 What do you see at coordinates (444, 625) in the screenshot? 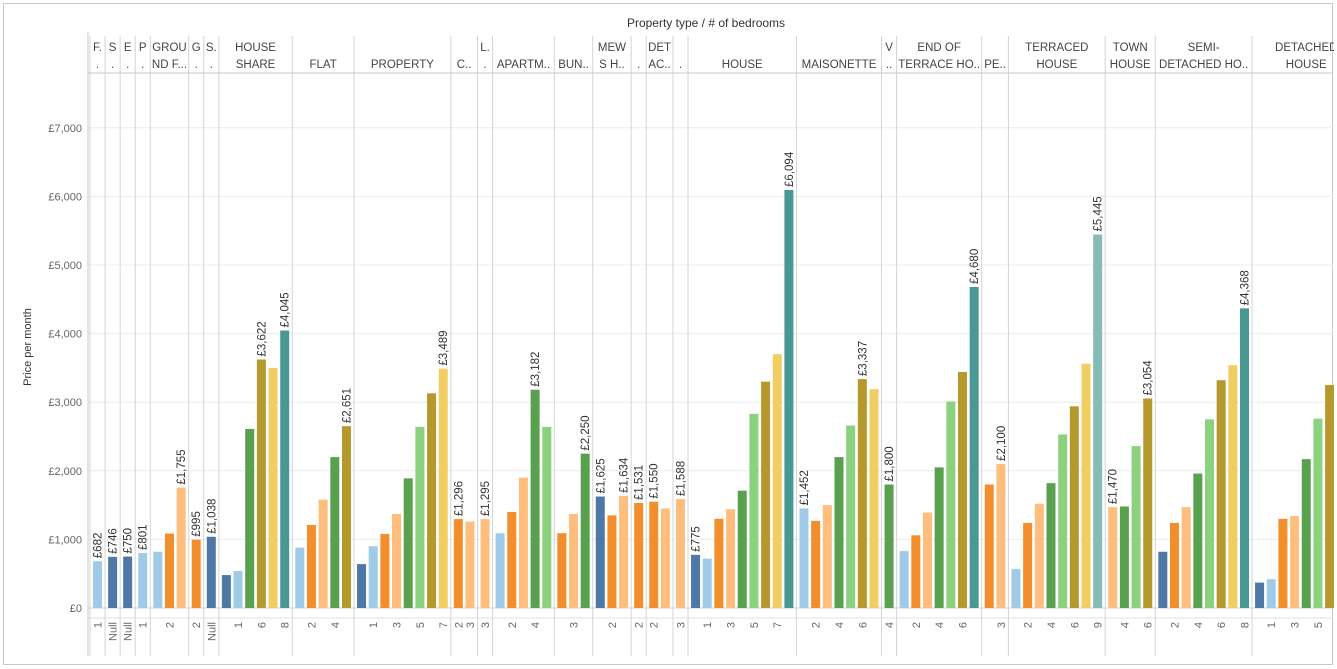
I see `x-tick-label: 7` at bounding box center [444, 625].